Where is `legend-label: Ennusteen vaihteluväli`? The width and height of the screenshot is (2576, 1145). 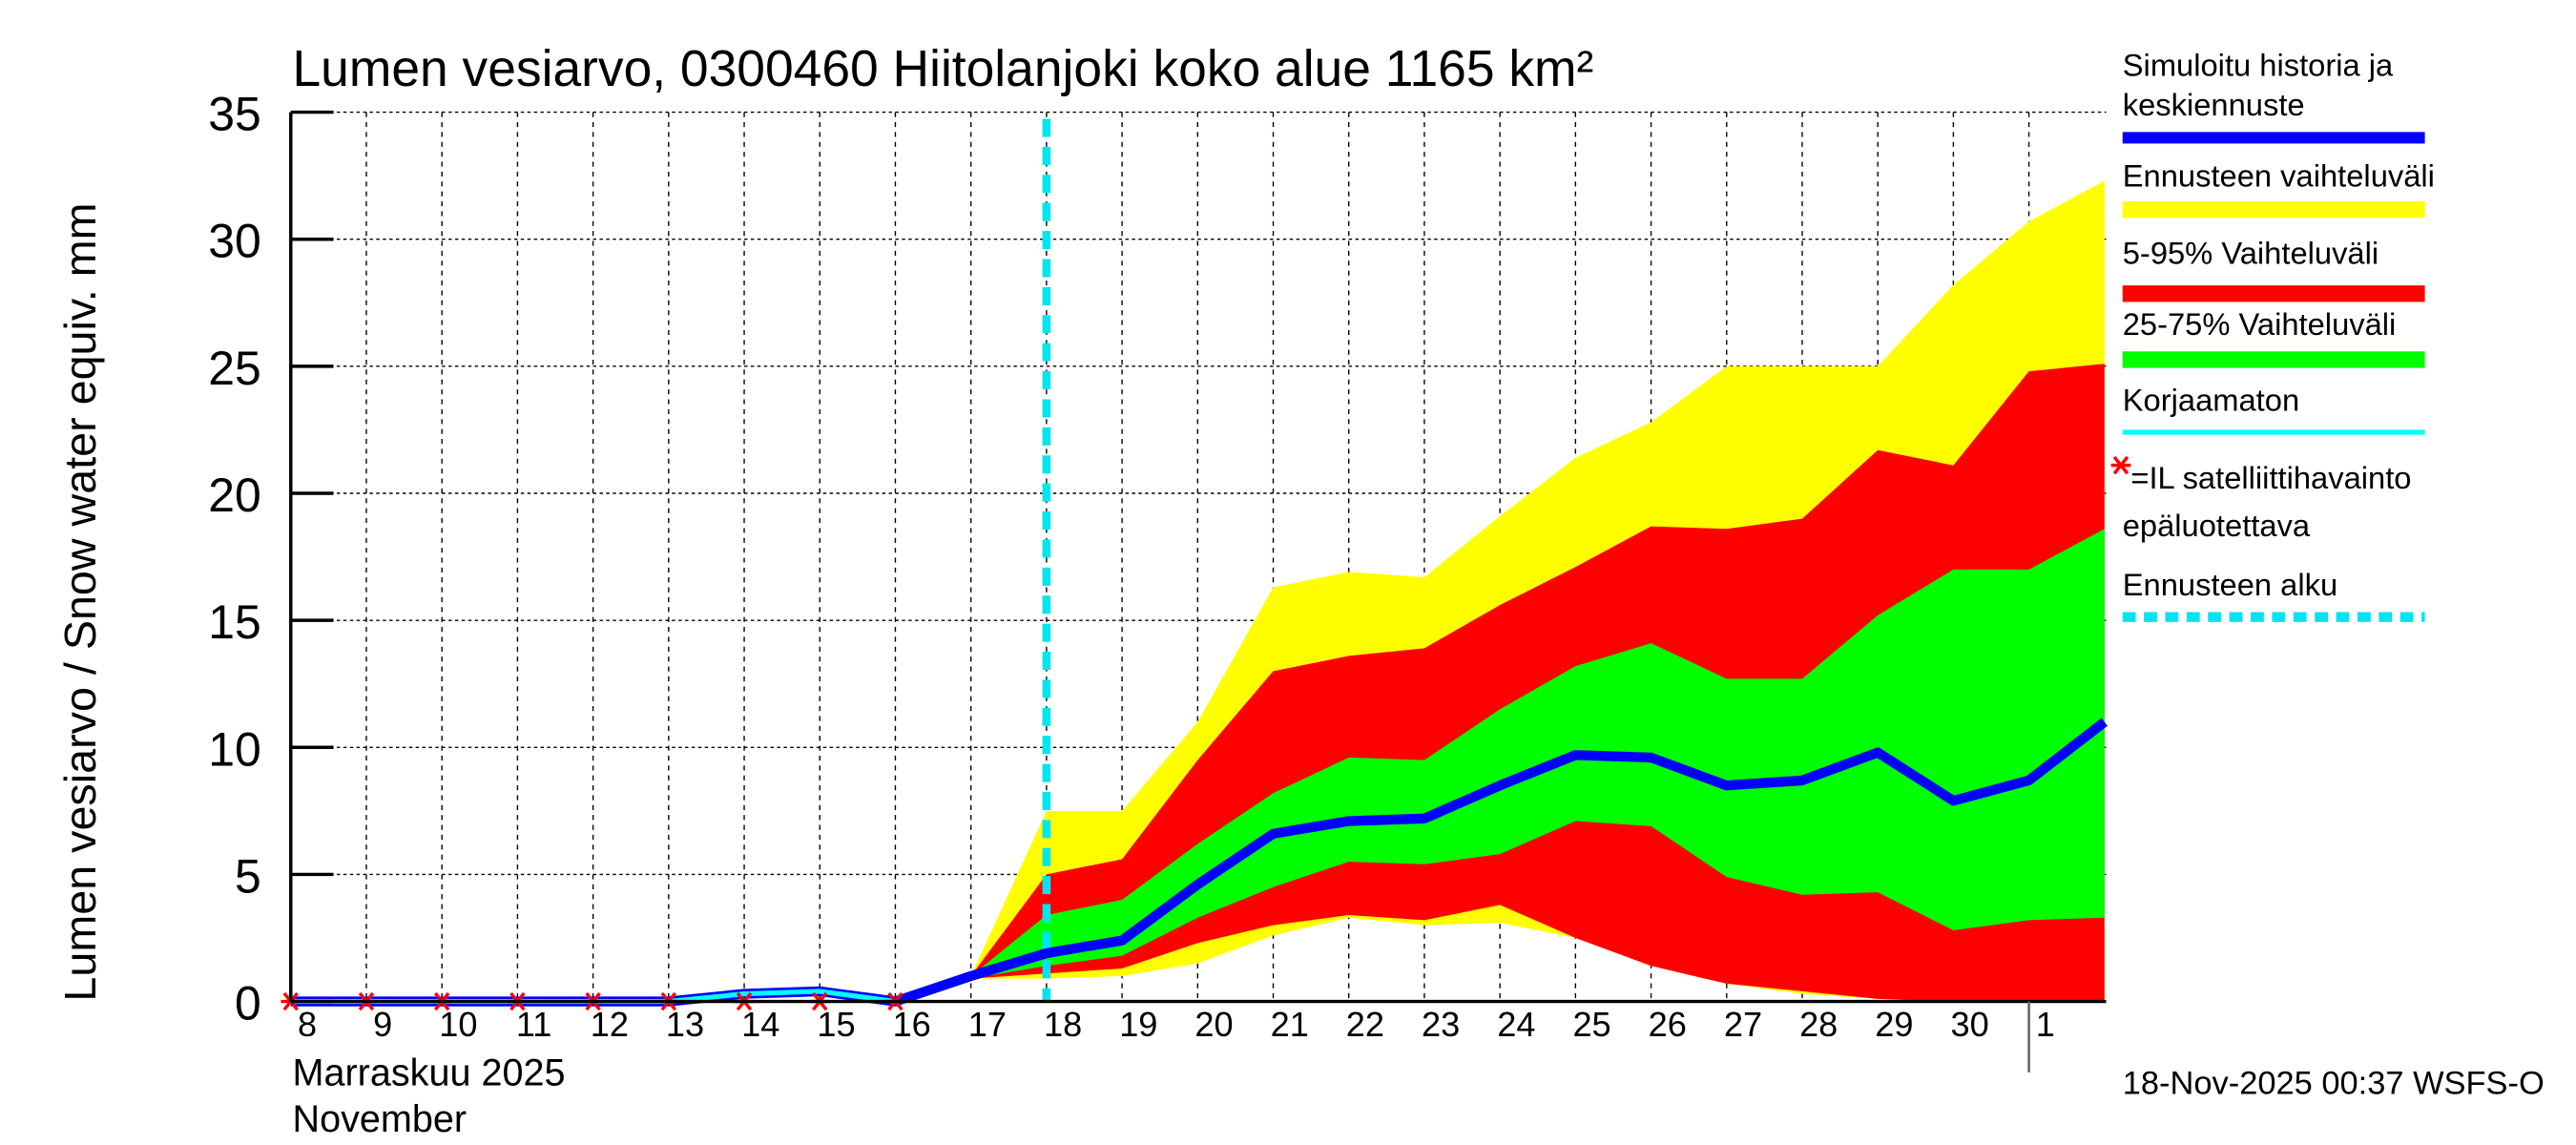 legend-label: Ennusteen vaihteluväli is located at coordinates (2279, 175).